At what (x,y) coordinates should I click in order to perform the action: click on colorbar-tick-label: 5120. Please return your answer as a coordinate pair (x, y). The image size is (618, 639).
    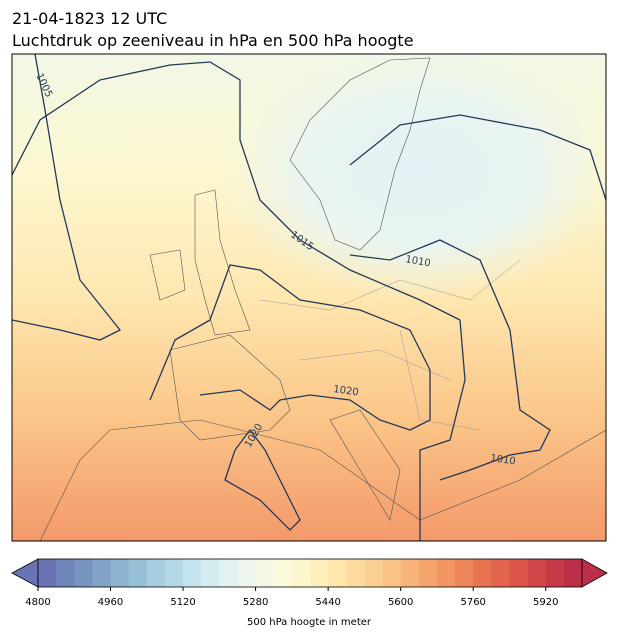
    Looking at the image, I should click on (182, 602).